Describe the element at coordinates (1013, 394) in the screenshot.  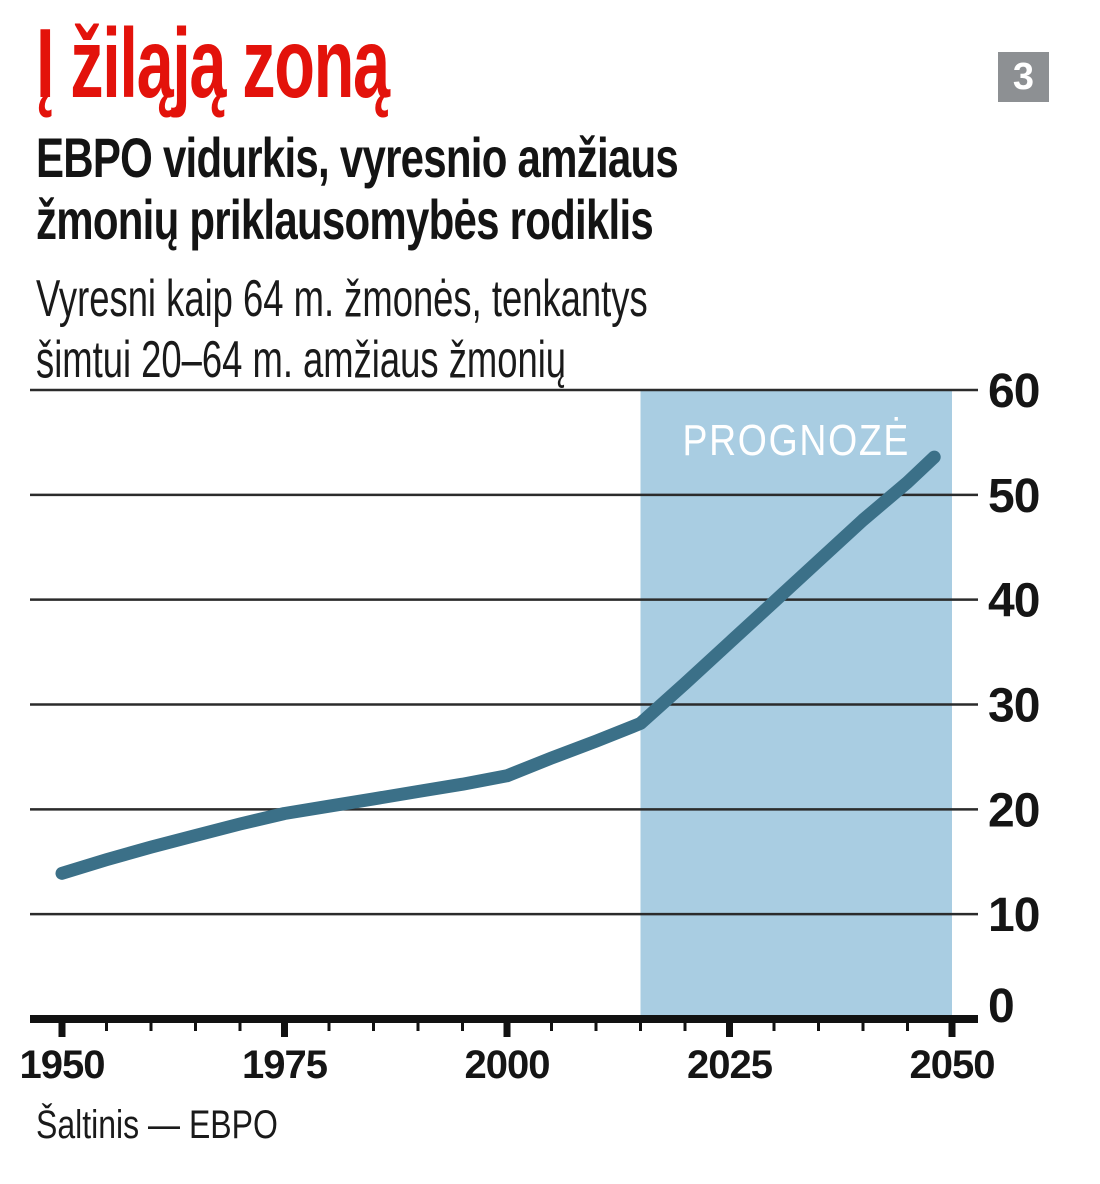
I see `y-tick-label-60: 60` at that location.